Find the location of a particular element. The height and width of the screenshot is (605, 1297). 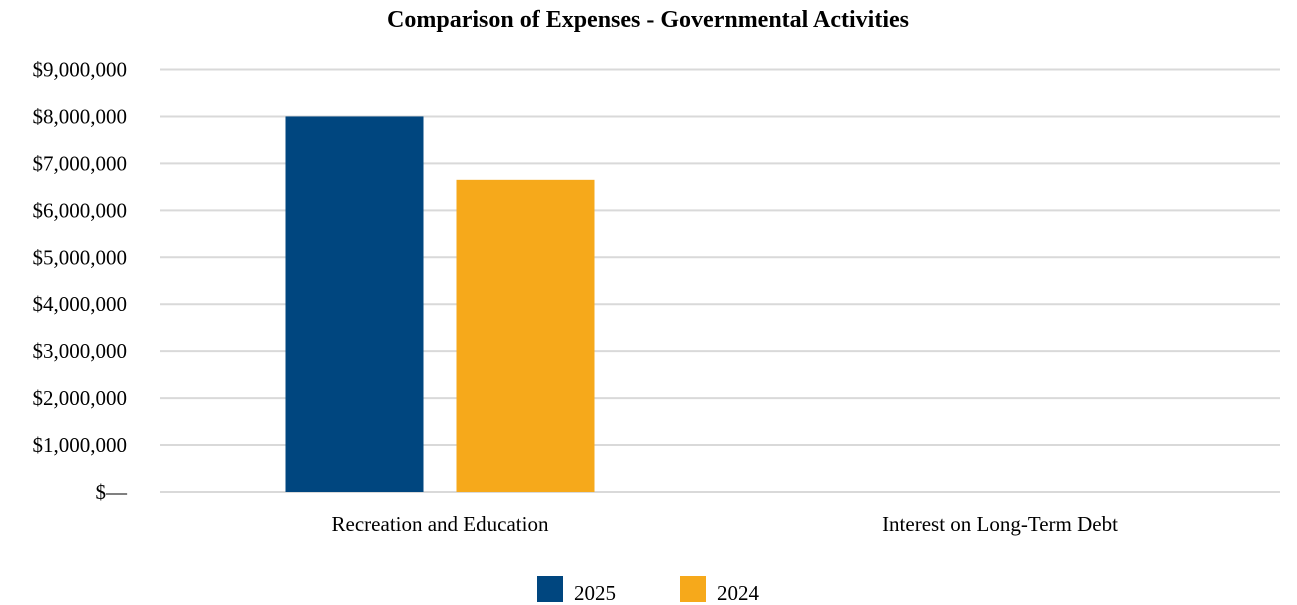

bars is located at coordinates (440, 304).